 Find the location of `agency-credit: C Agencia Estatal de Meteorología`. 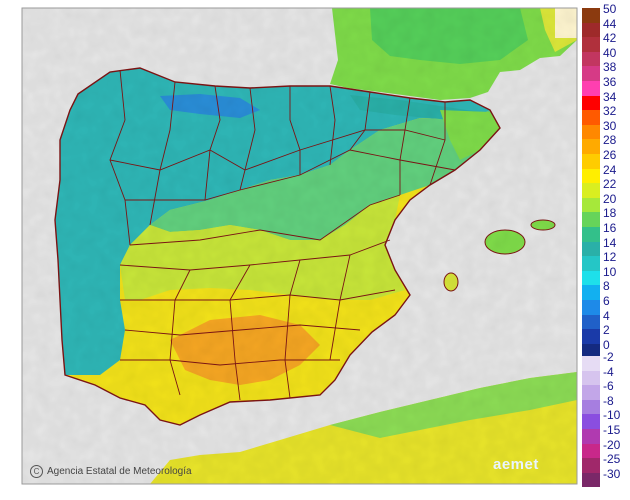

agency-credit: C Agencia Estatal de Meteorología is located at coordinates (111, 471).